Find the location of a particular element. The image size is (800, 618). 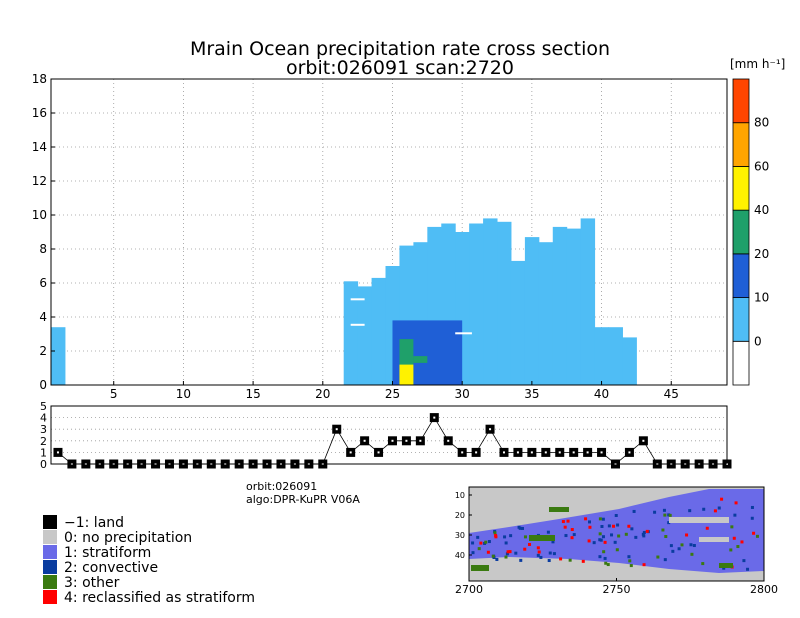

y-tick-label: 8 is located at coordinates (43, 249).